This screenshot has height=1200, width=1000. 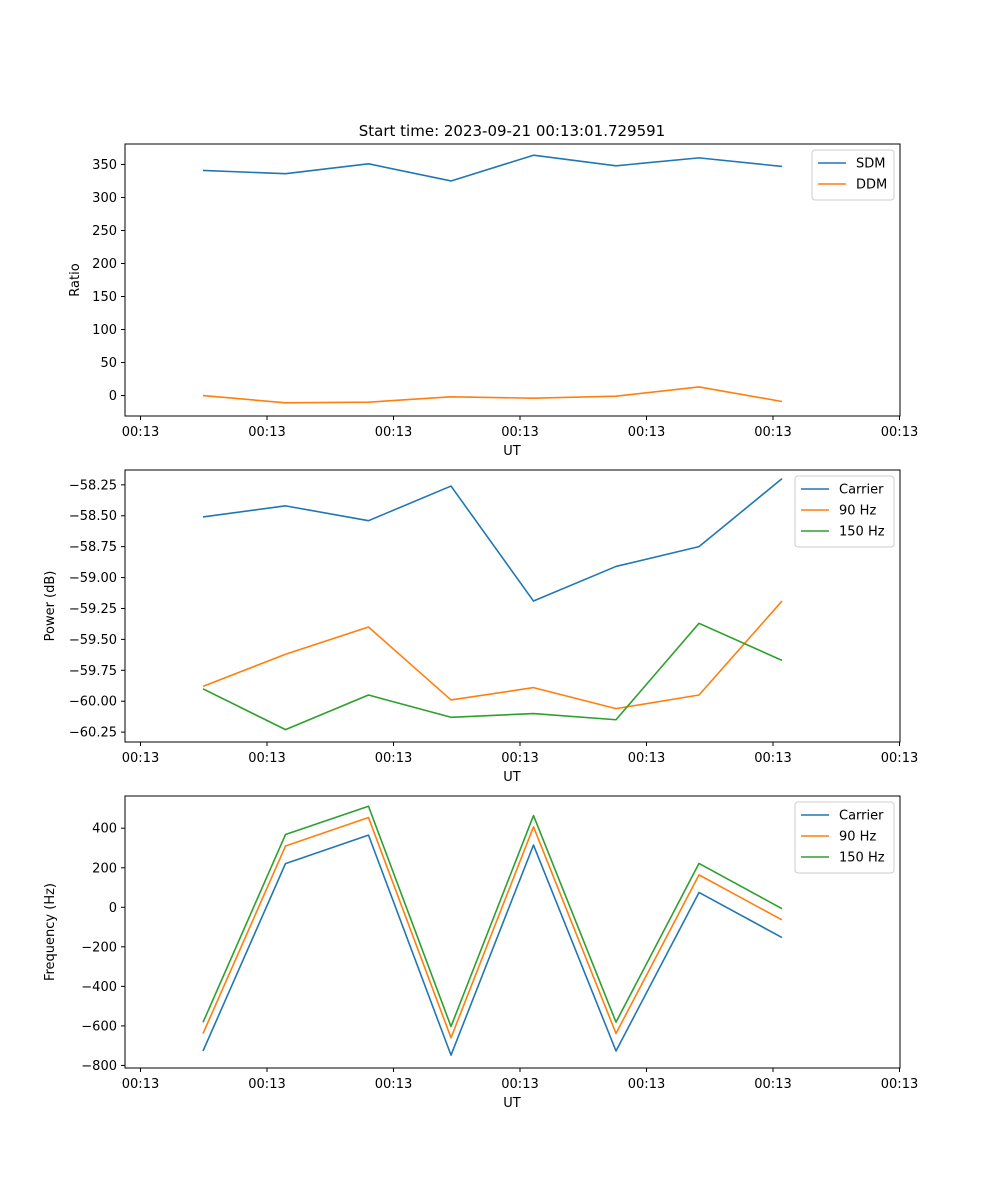 What do you see at coordinates (93, 547) in the screenshot?
I see `y-tick-label: −58.75` at bounding box center [93, 547].